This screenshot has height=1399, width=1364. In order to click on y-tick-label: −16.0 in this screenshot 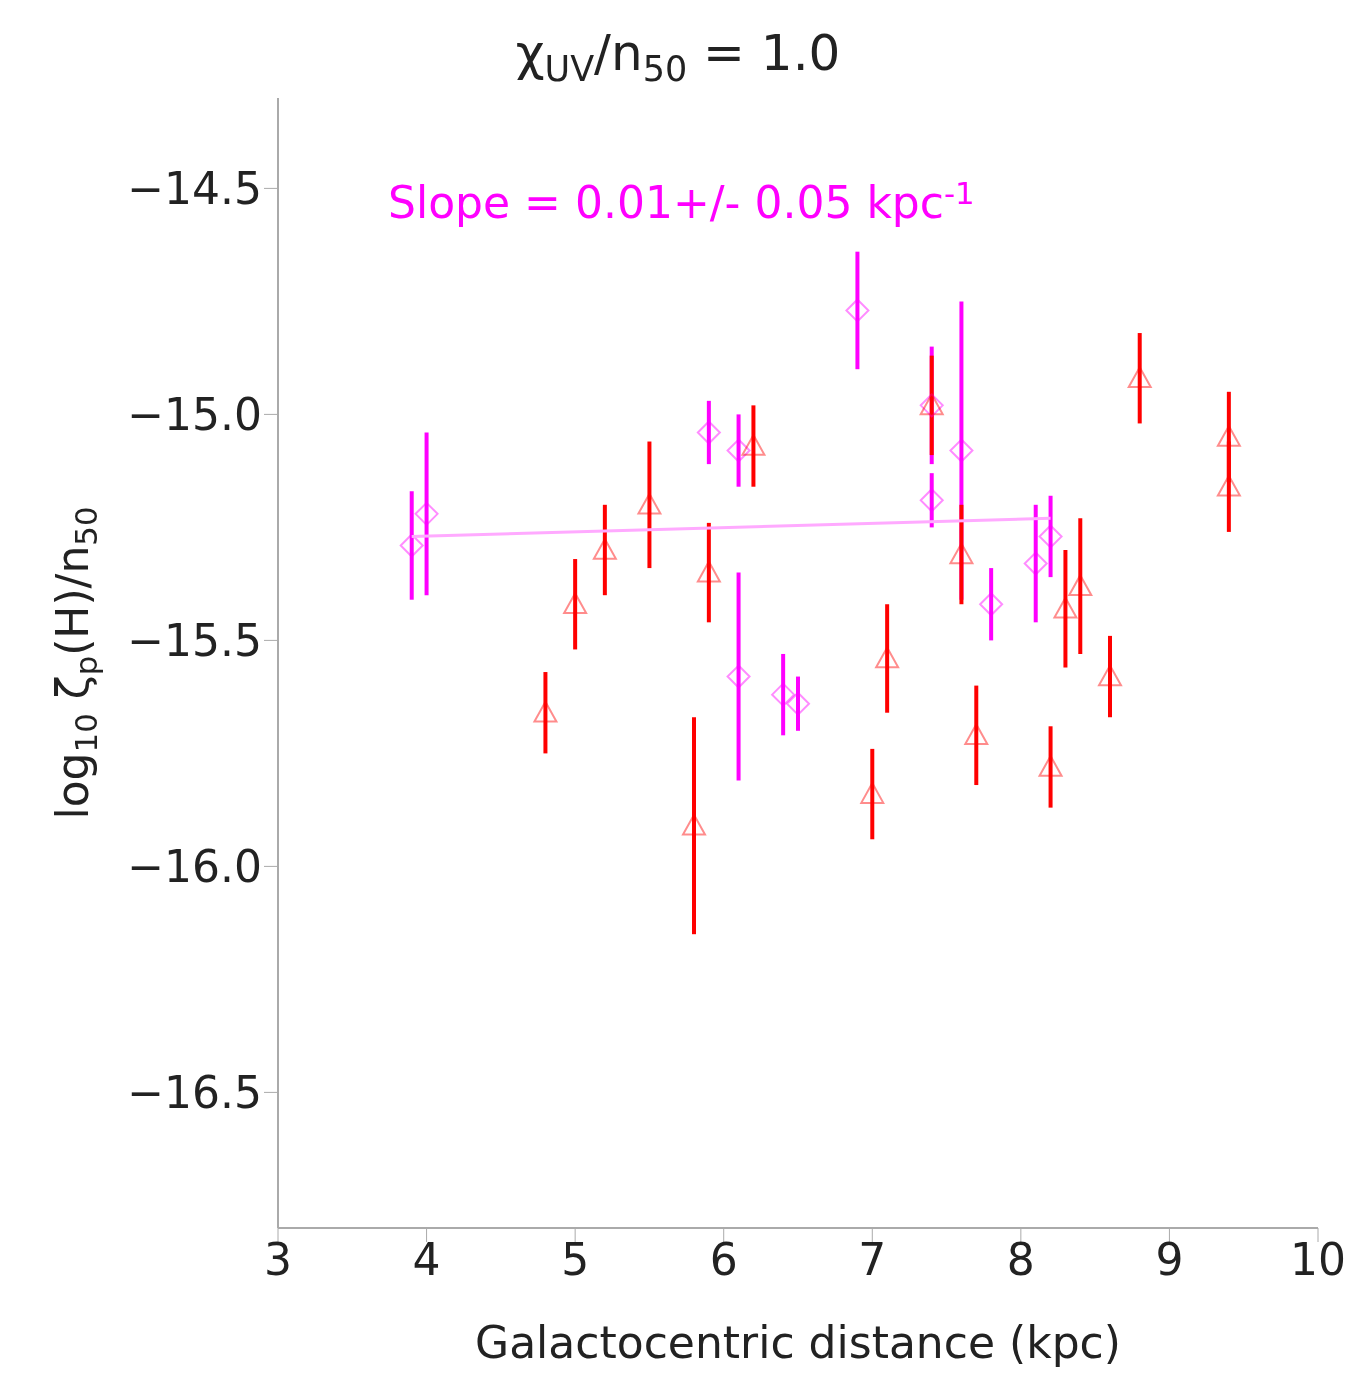, I will do `click(194, 867)`.